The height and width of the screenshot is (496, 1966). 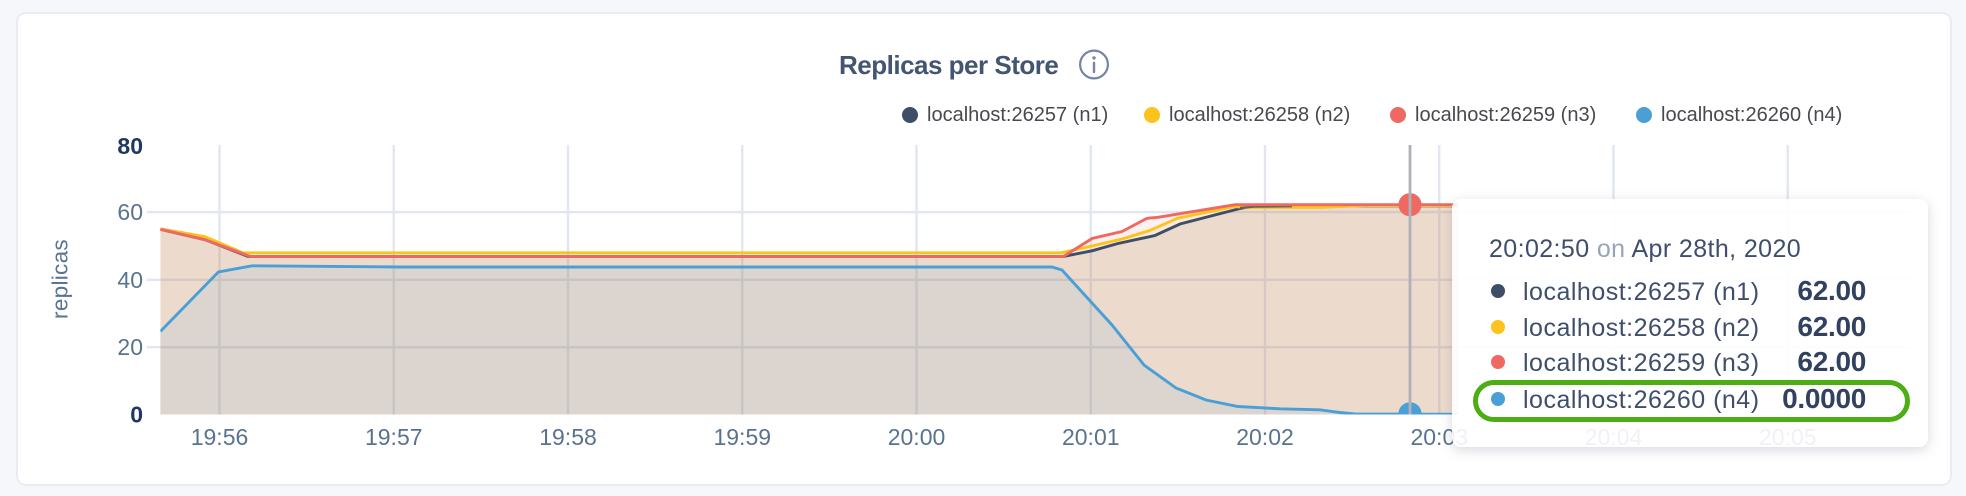 What do you see at coordinates (220, 437) in the screenshot?
I see `svg-text: 19:56` at bounding box center [220, 437].